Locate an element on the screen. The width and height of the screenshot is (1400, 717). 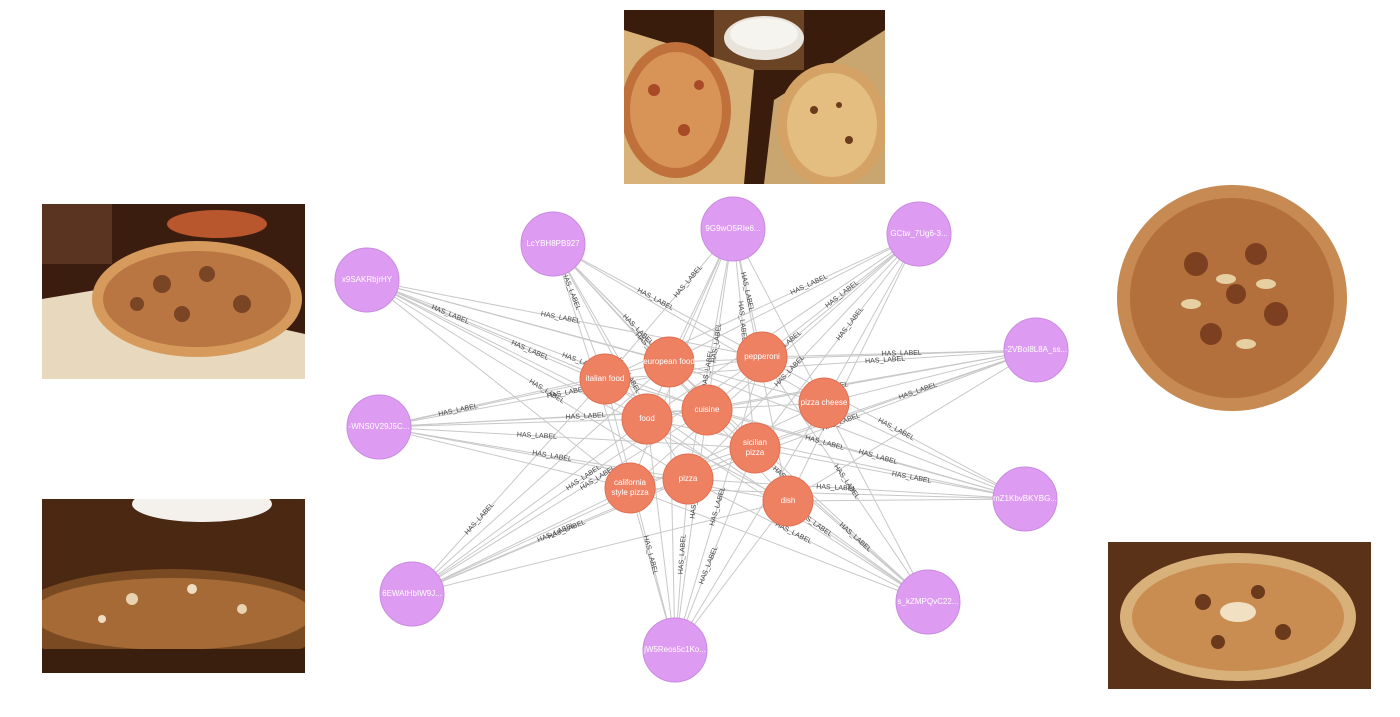
label-node-cuisine: cuisine is located at coordinates (707, 410).